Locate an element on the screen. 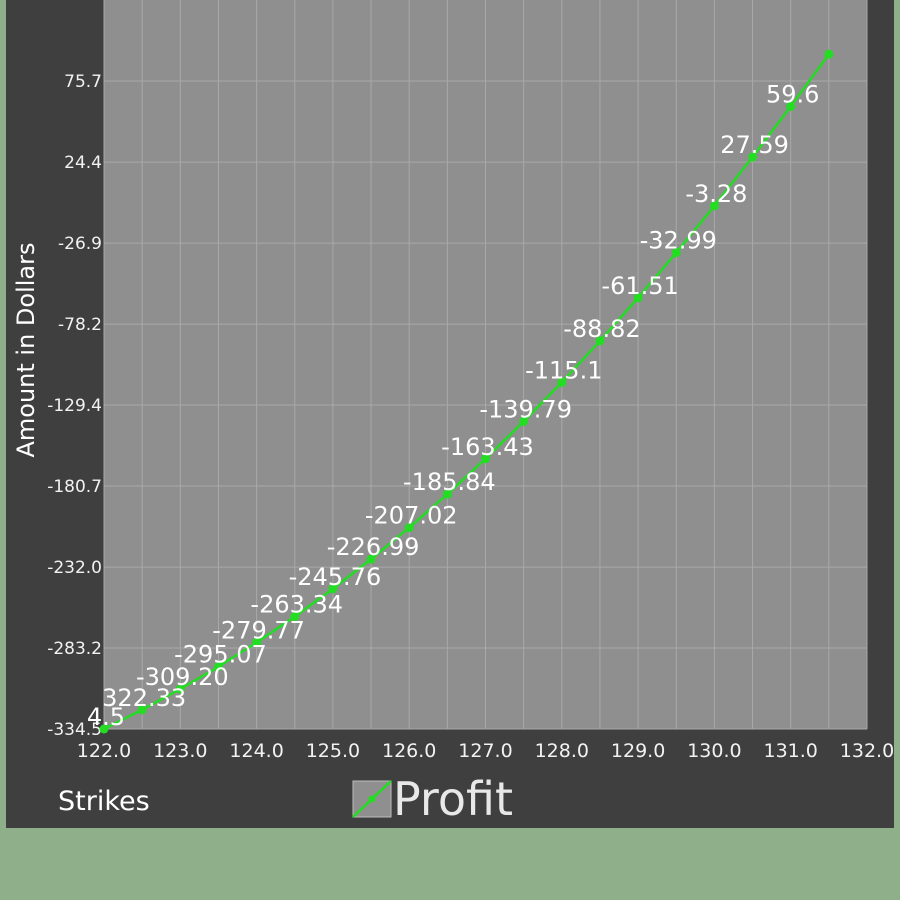 The height and width of the screenshot is (900, 900). y-axis-label: Amount in Dollars is located at coordinates (26, 350).